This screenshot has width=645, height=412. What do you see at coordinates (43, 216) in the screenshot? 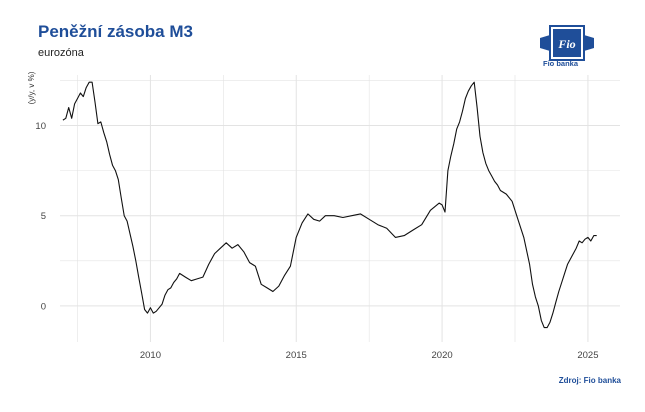
I see `y-tick-label: 5` at bounding box center [43, 216].